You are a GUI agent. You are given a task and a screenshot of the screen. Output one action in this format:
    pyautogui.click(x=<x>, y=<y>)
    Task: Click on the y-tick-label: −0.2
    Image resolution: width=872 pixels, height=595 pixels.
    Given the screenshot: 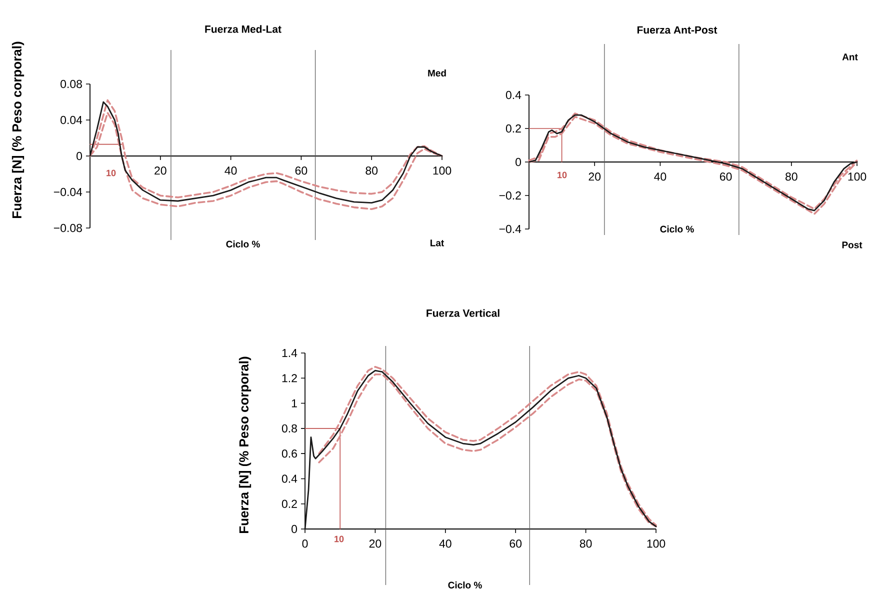 What is the action you would take?
    pyautogui.click(x=510, y=195)
    